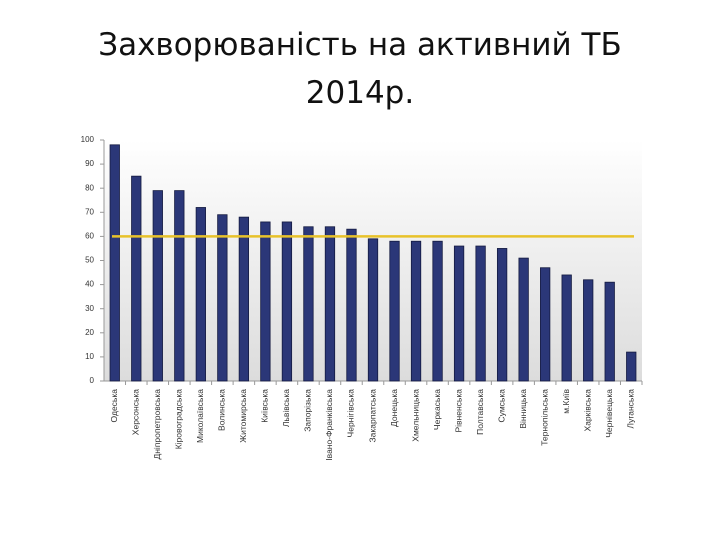  I want to click on x-tick-label: Чернівецька, so click(609, 413).